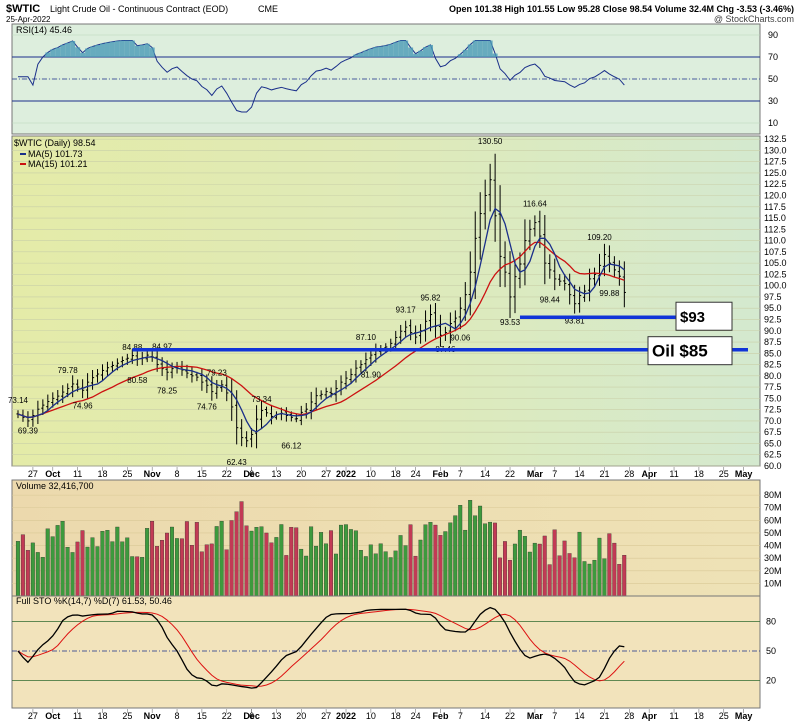  I want to click on x-axis-label: Dec, so click(251, 716).